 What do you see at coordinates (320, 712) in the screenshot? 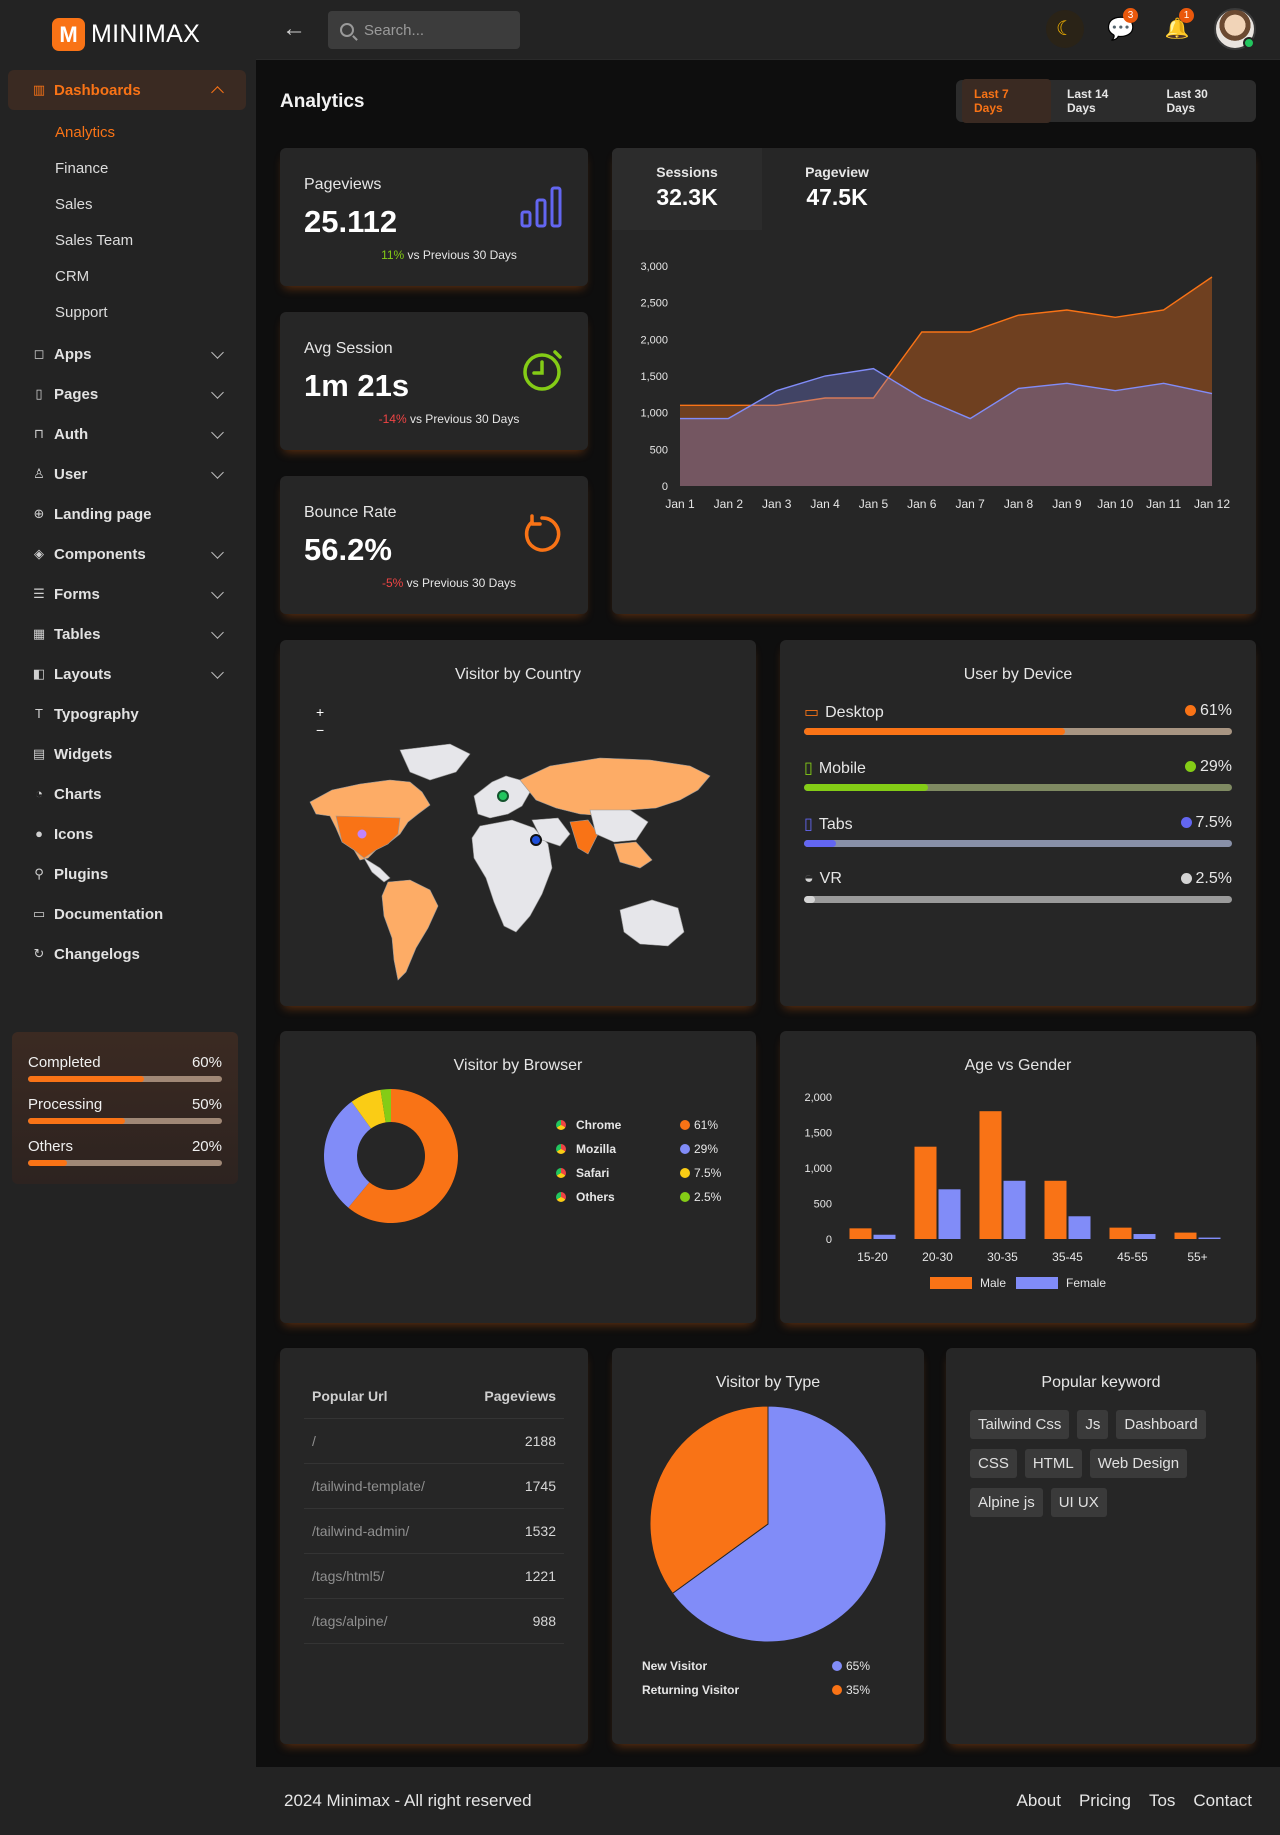
I see `map-zoom-in-button: +` at bounding box center [320, 712].